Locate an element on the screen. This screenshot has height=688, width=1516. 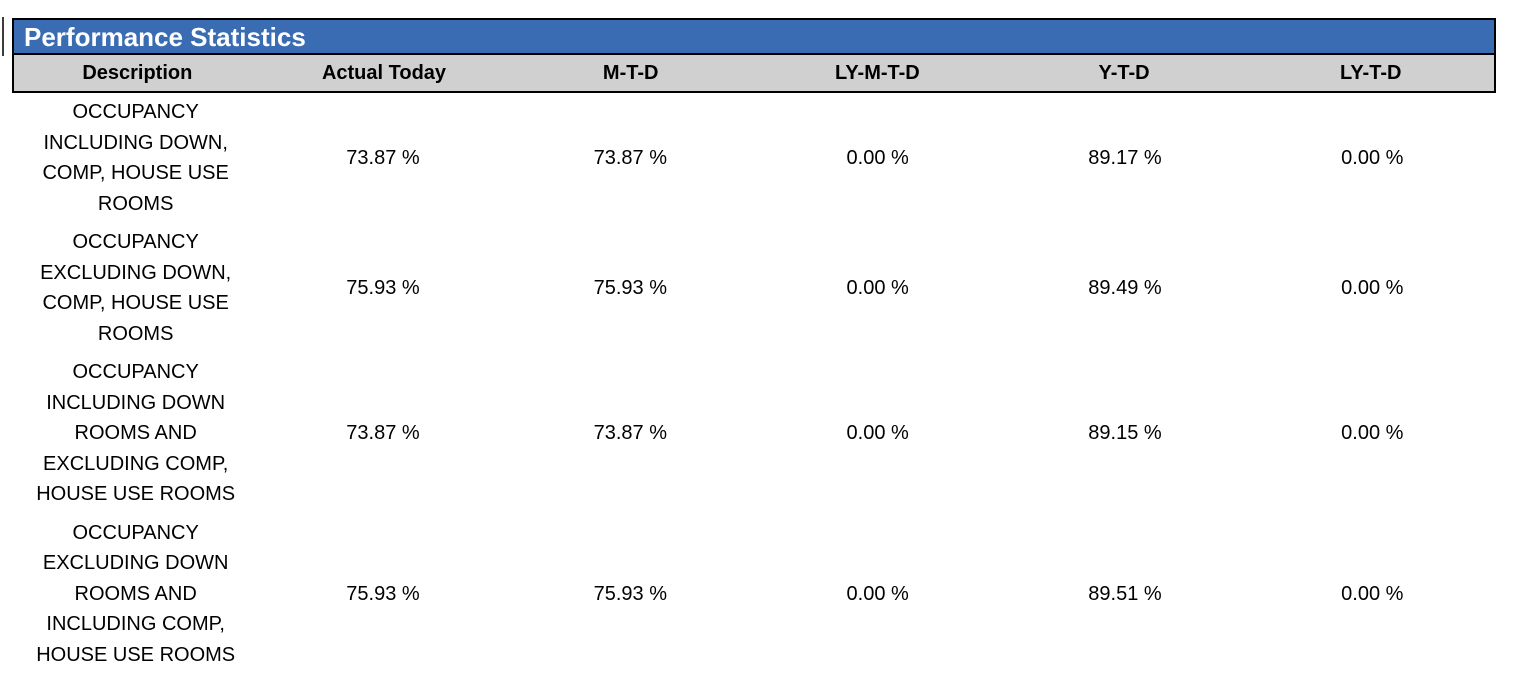
ytd-cell: 89.49 % is located at coordinates (1125, 288).